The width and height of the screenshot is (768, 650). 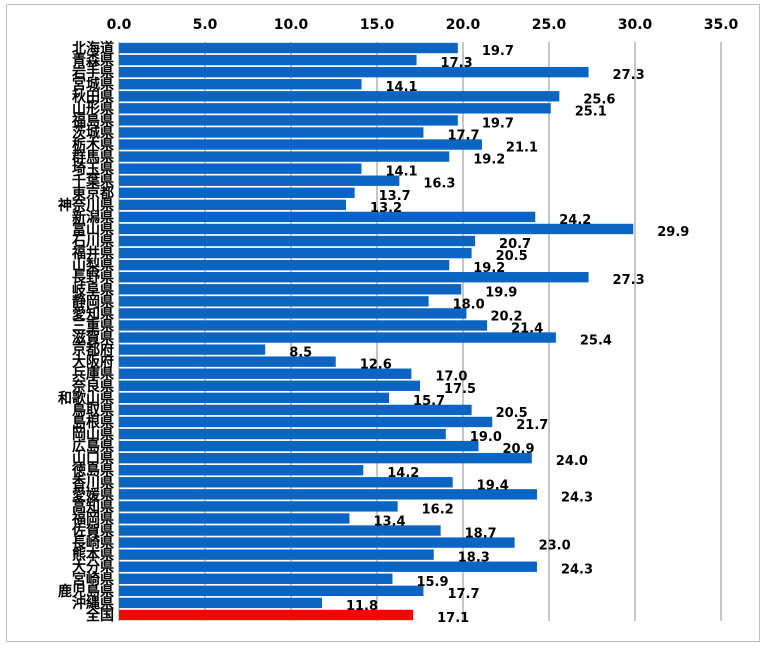 I want to click on category-label: 三重県, so click(x=93, y=325).